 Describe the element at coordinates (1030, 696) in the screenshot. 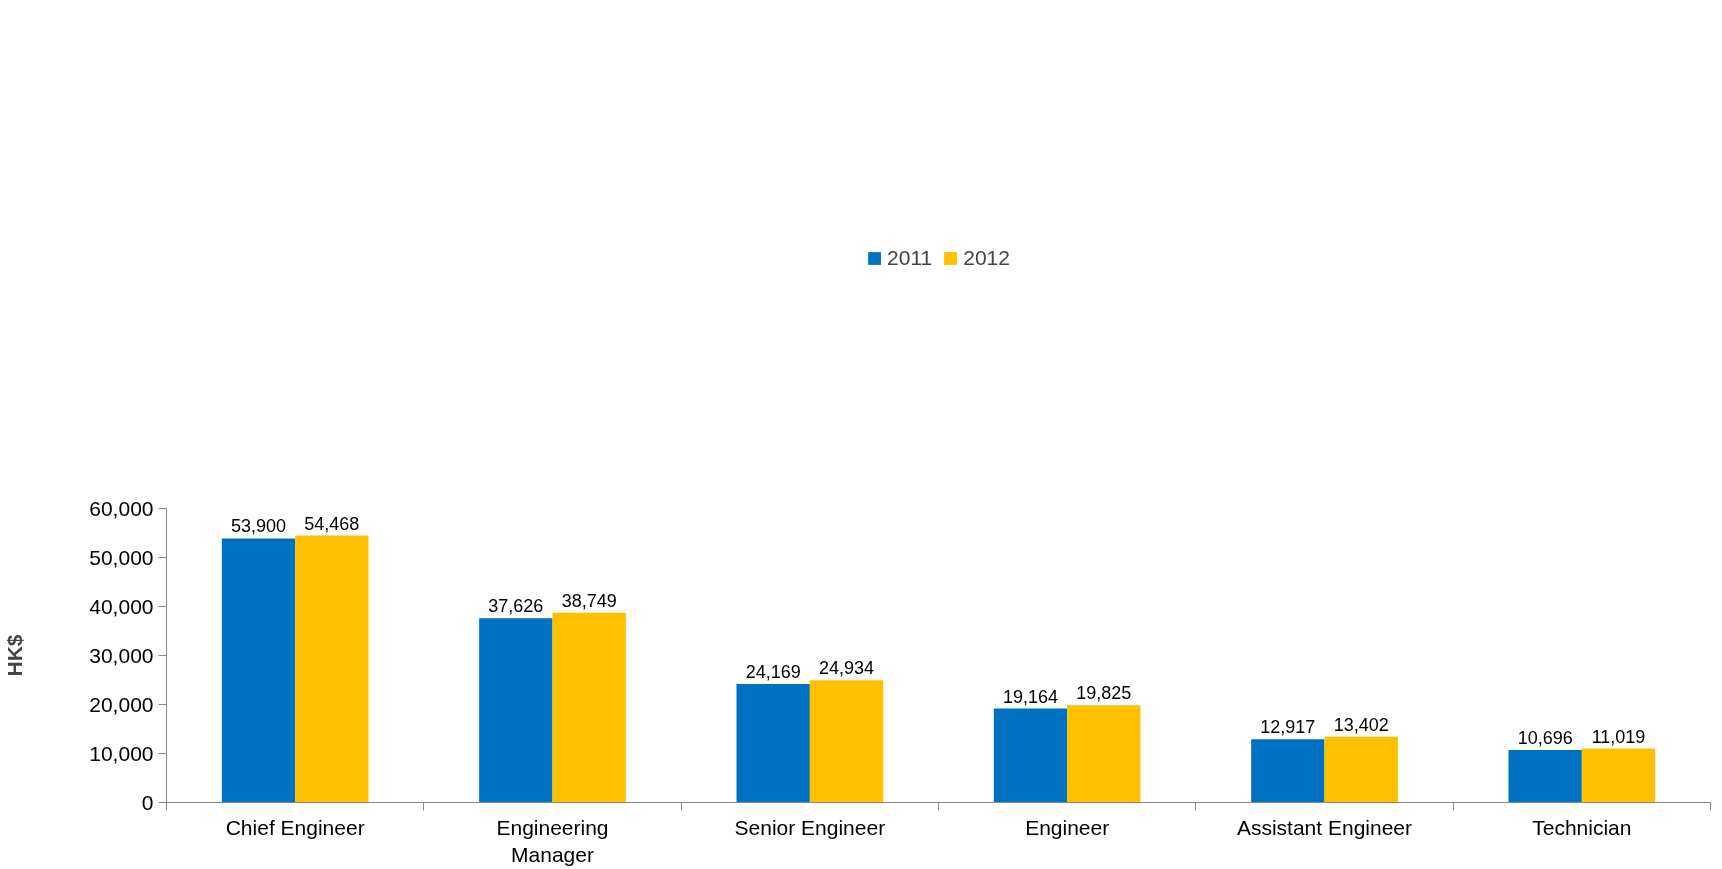

I see `data-label: 19,164` at that location.